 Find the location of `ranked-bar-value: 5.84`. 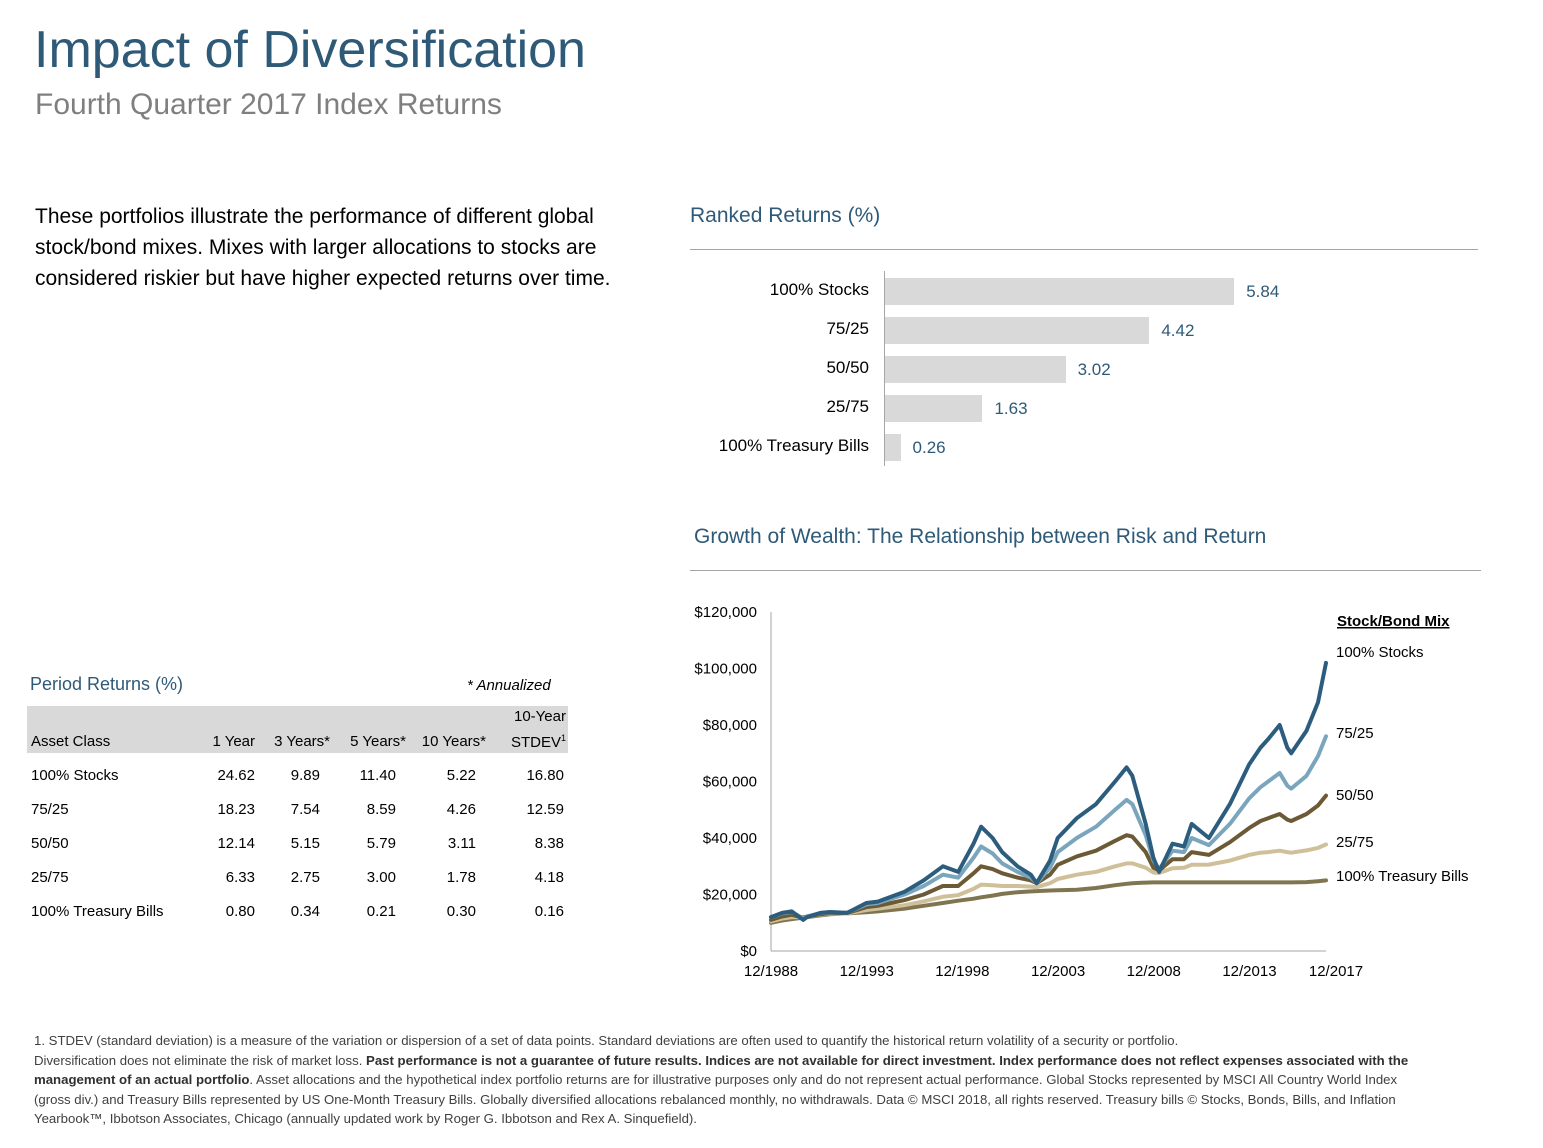

ranked-bar-value: 5.84 is located at coordinates (1263, 291).